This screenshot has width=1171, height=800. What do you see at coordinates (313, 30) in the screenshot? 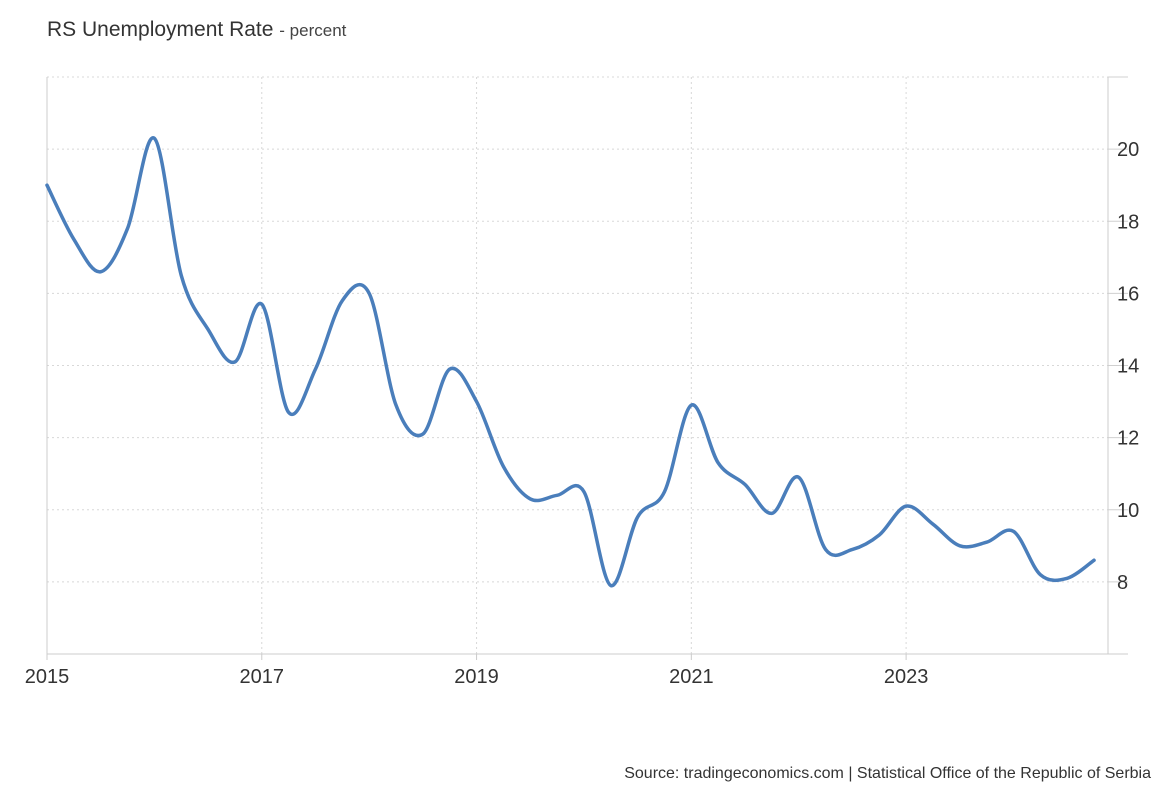
I see `chart-subtitle: - percent` at bounding box center [313, 30].